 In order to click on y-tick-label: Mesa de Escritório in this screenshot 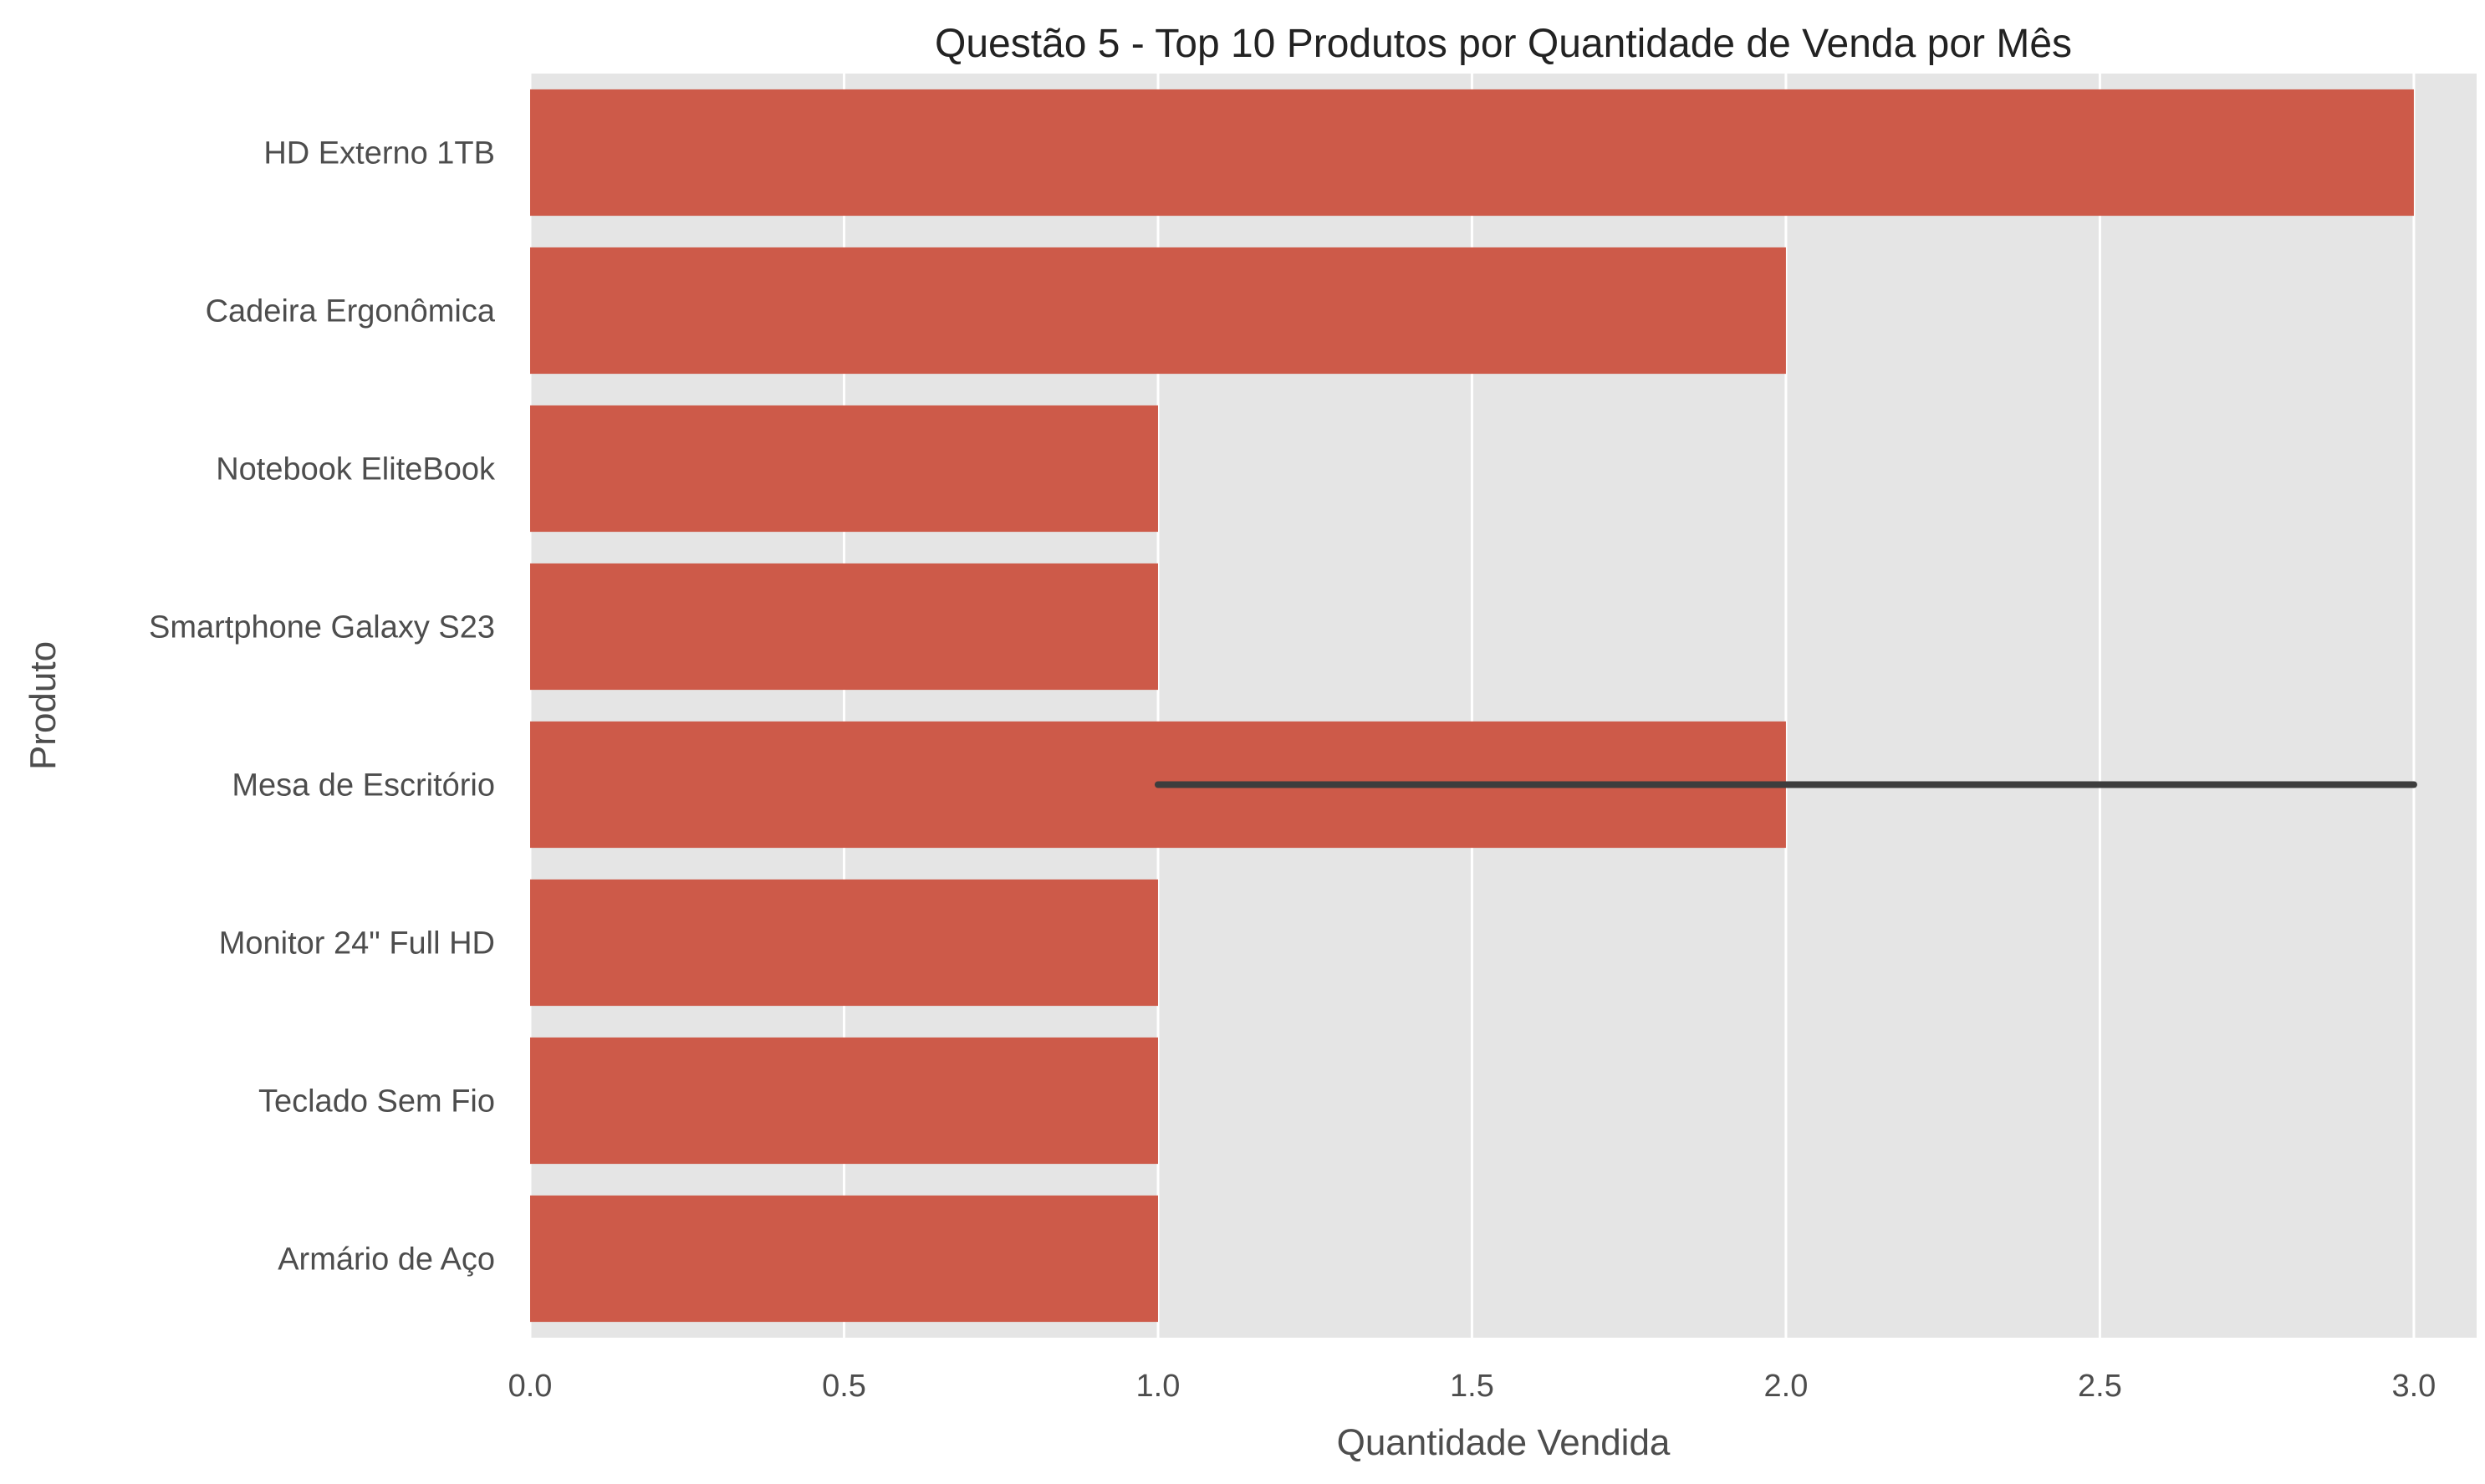, I will do `click(363, 785)`.